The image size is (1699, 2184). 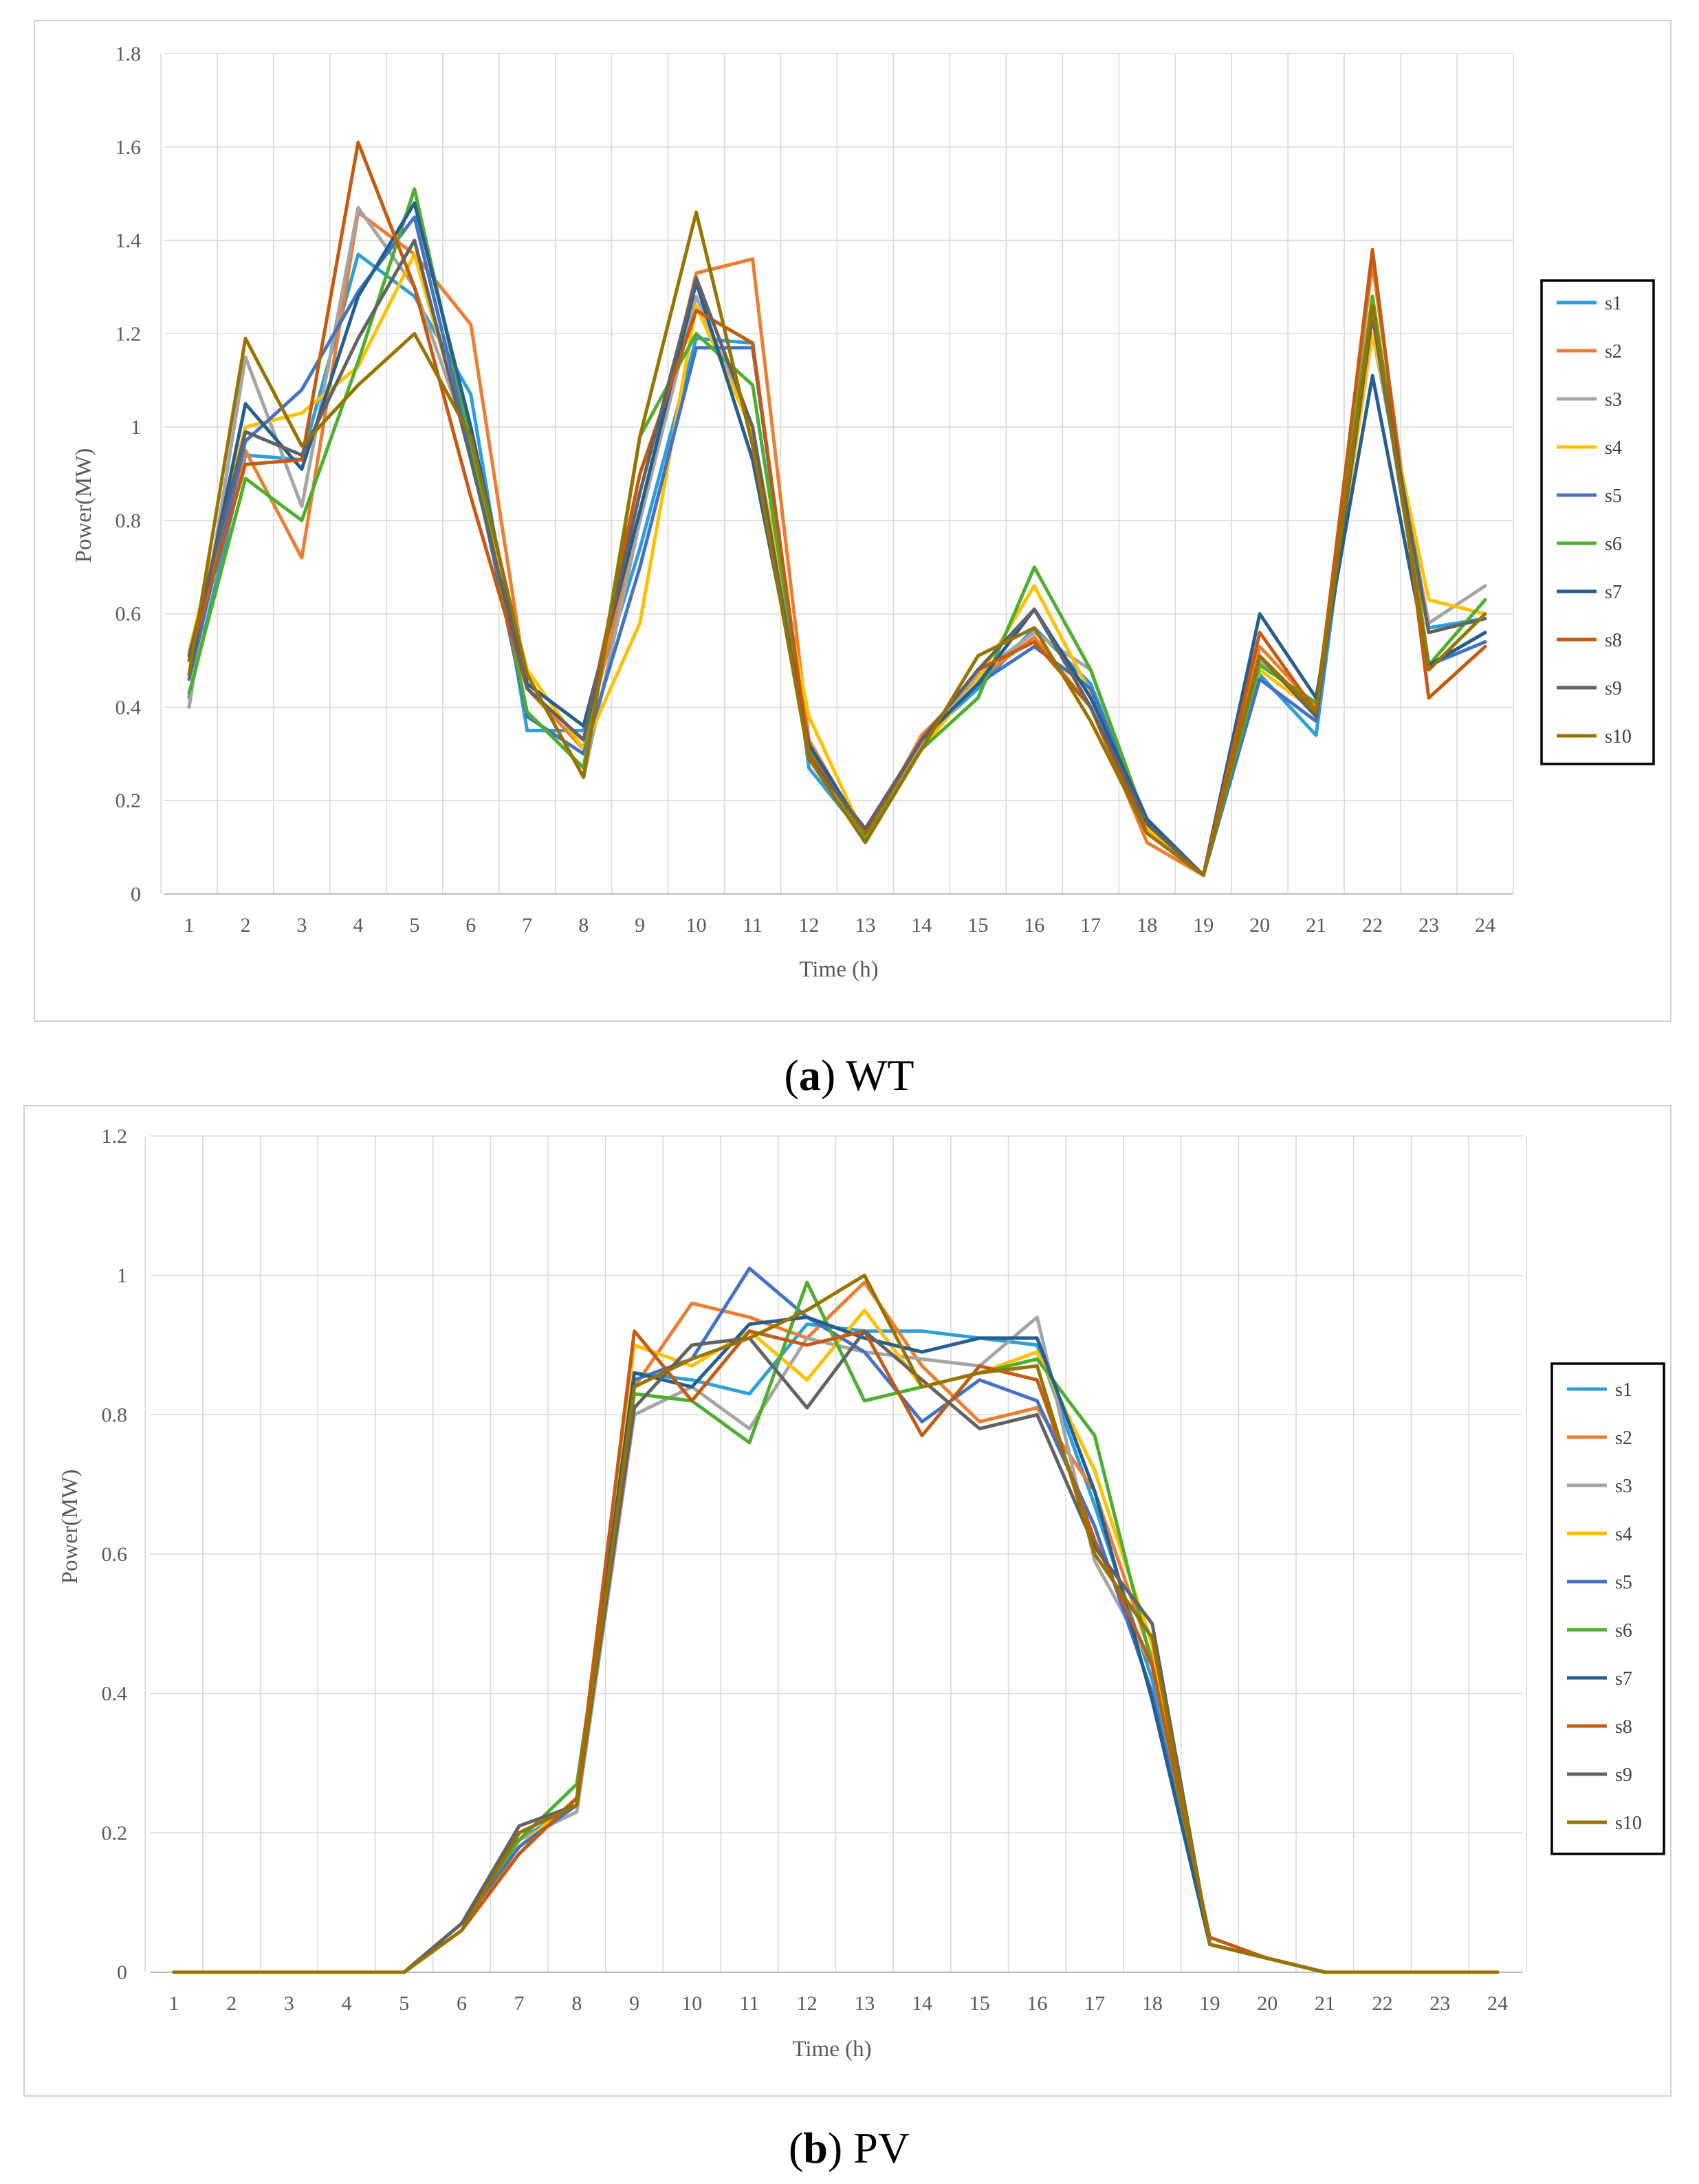 What do you see at coordinates (1034, 925) in the screenshot?
I see `x-tick-label: 16` at bounding box center [1034, 925].